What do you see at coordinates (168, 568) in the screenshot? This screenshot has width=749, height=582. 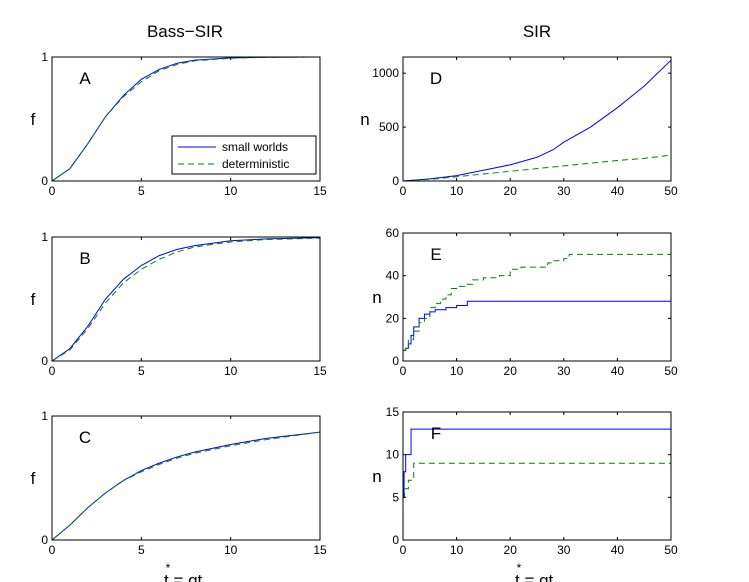 I see `left-xlabel-star: *` at bounding box center [168, 568].